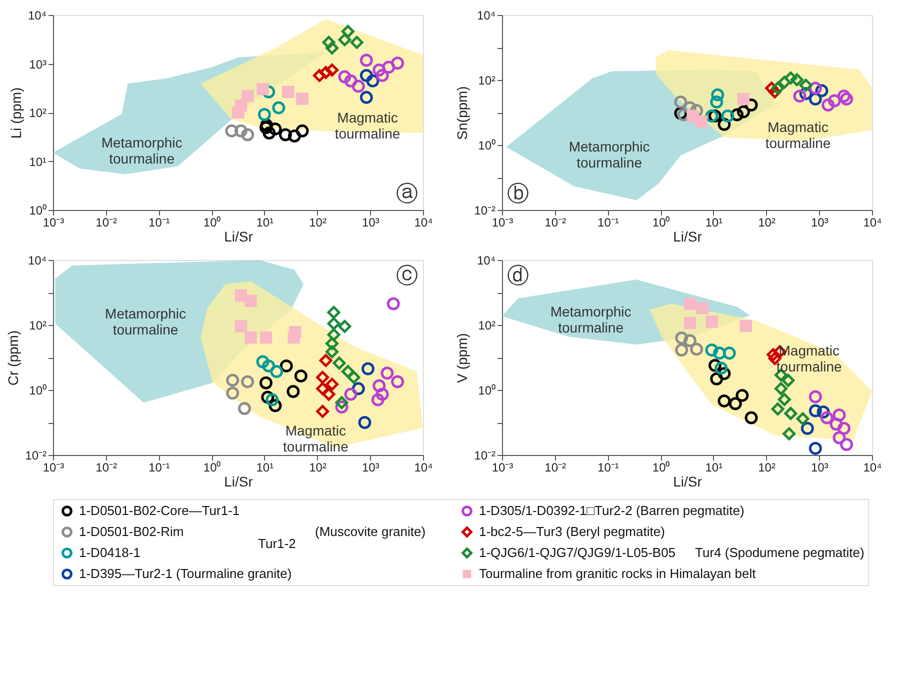  Describe the element at coordinates (131, 531) in the screenshot. I see `legend-label: 1-D0501-B02-Rim` at that location.